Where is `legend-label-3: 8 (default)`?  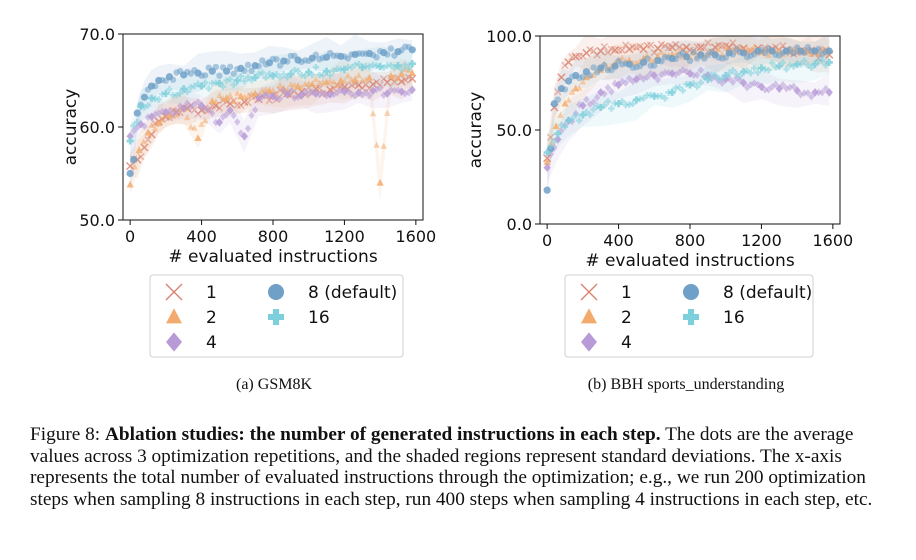
legend-label-3: 8 (default) is located at coordinates (767, 293).